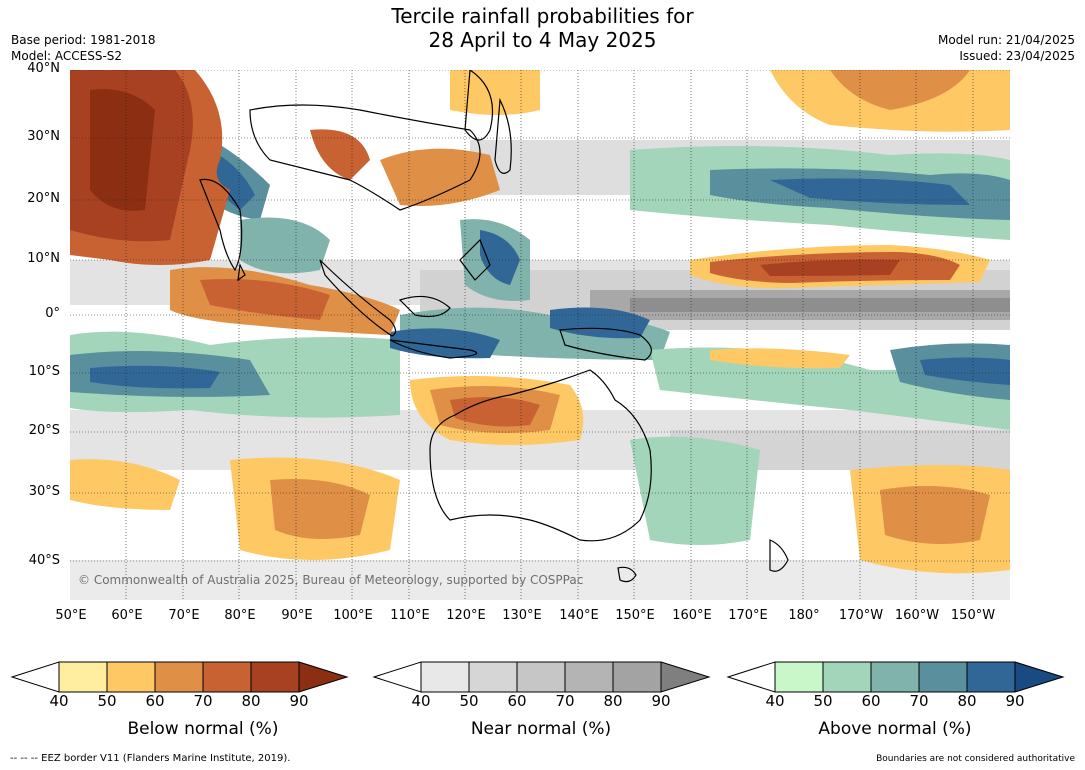  I want to click on run-info: Model run: 21/04/2025 Issued: 23/04/2025, so click(1006, 48).